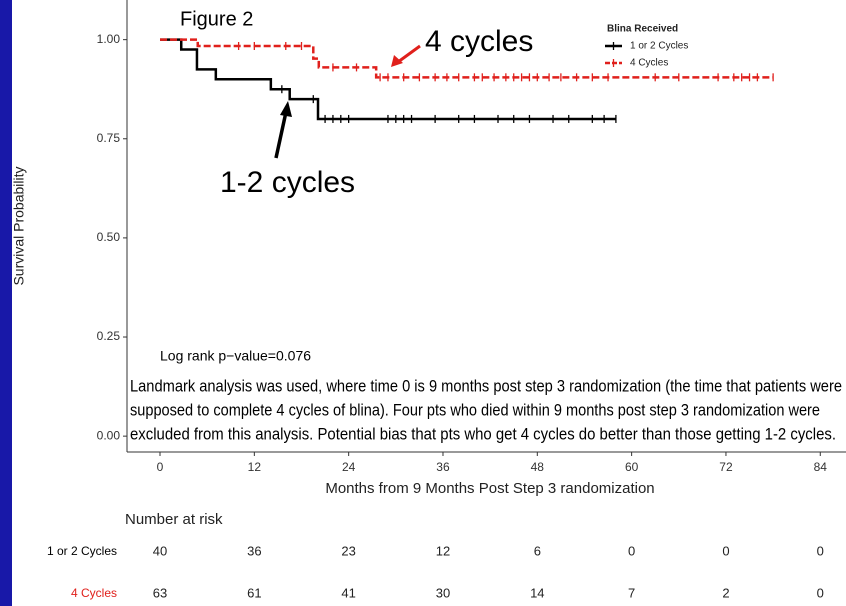  I want to click on annotation: Log rank p−value=0.076, so click(235, 356).